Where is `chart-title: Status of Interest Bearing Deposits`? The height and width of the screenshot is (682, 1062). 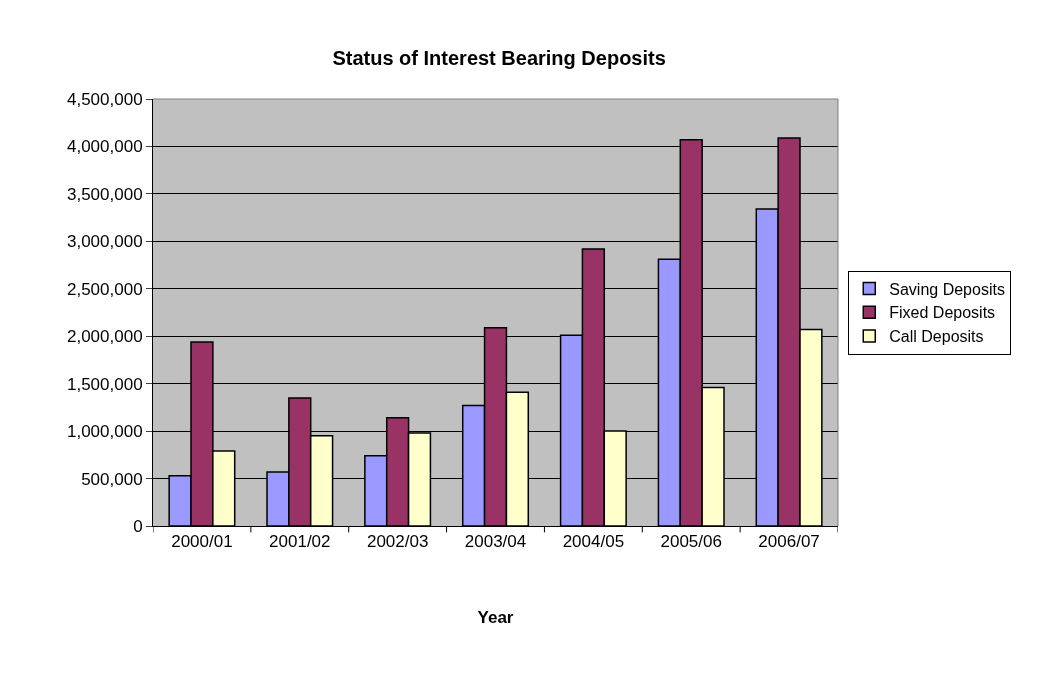
chart-title: Status of Interest Bearing Deposits is located at coordinates (499, 57).